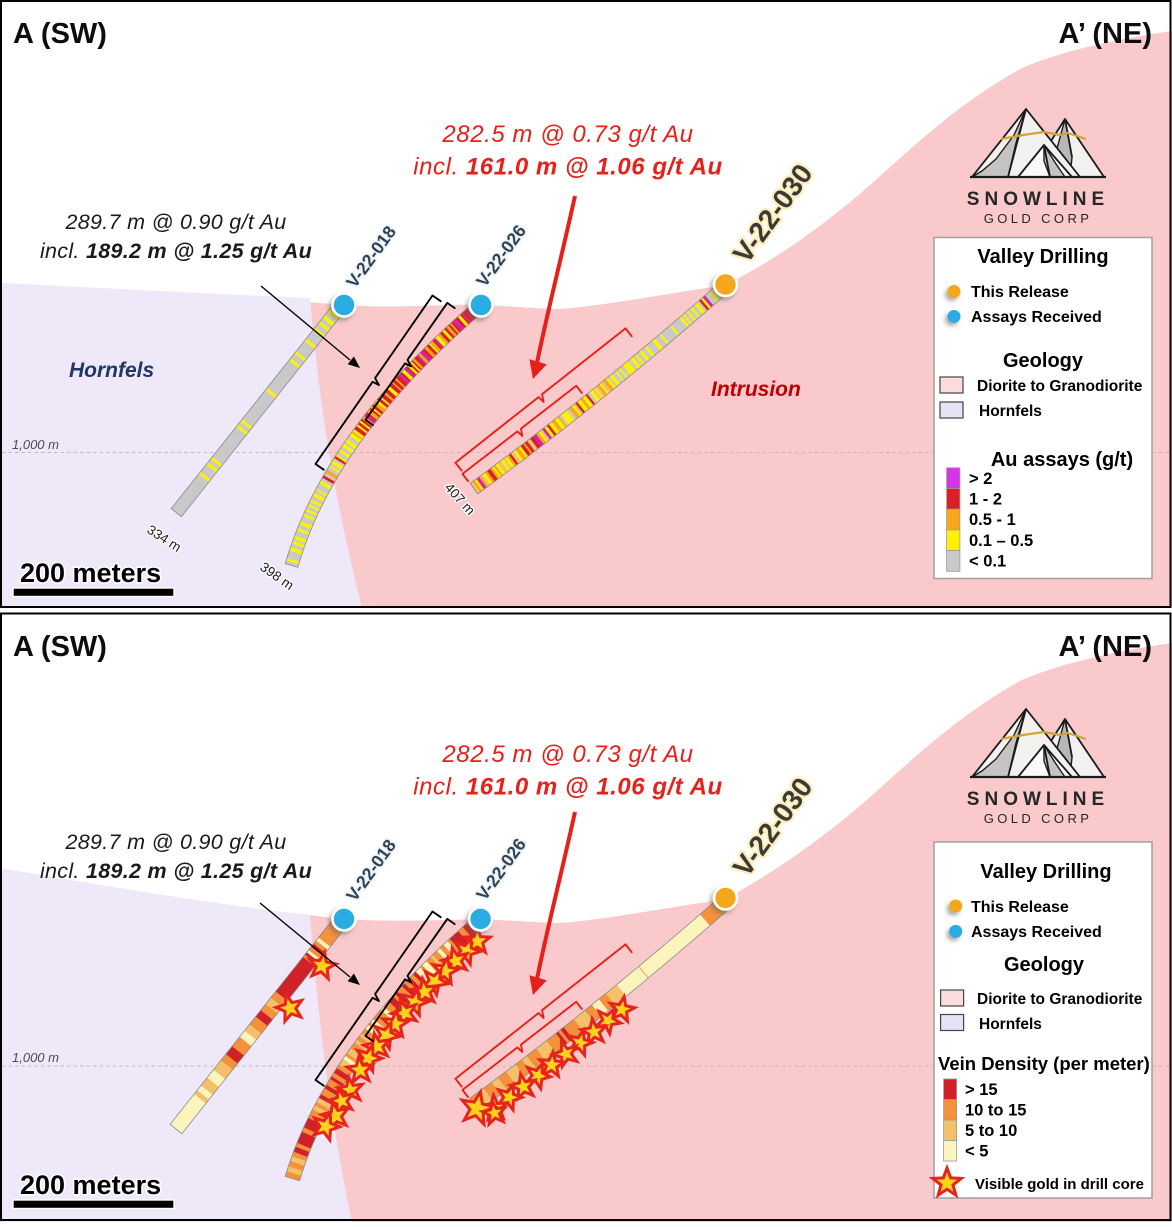  What do you see at coordinates (991, 1131) in the screenshot?
I see `svg-text: 5 to 10` at bounding box center [991, 1131].